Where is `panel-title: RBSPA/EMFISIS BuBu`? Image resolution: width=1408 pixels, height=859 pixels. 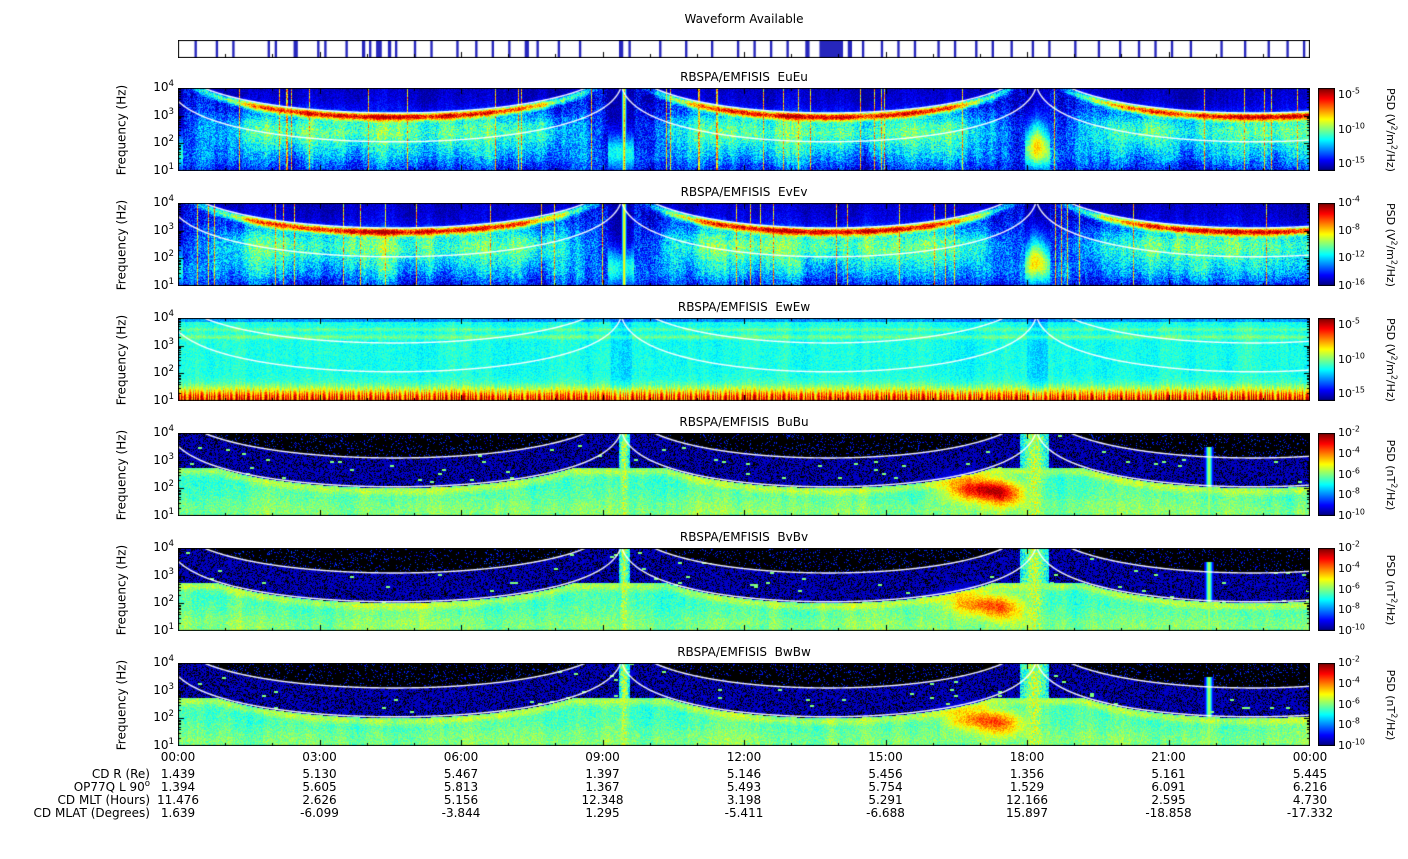
panel-title: RBSPA/EMFISIS BuBu is located at coordinates (744, 422).